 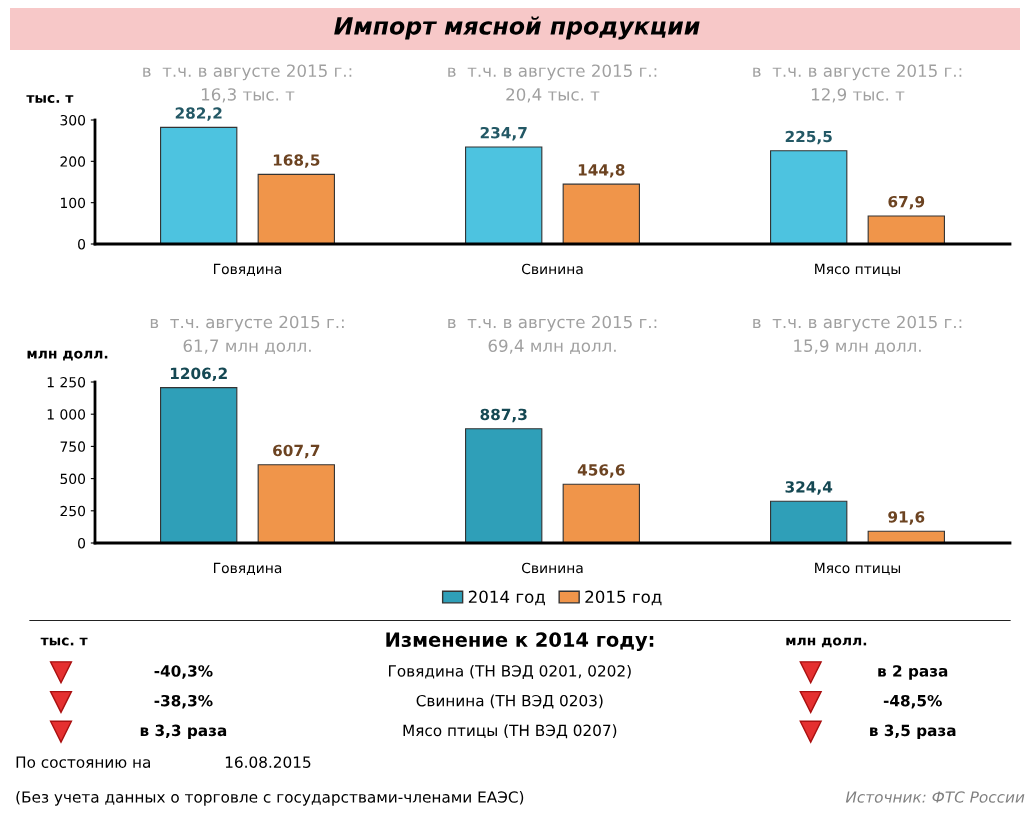 What do you see at coordinates (64, 641) in the screenshot?
I see `text: тыс. т` at bounding box center [64, 641].